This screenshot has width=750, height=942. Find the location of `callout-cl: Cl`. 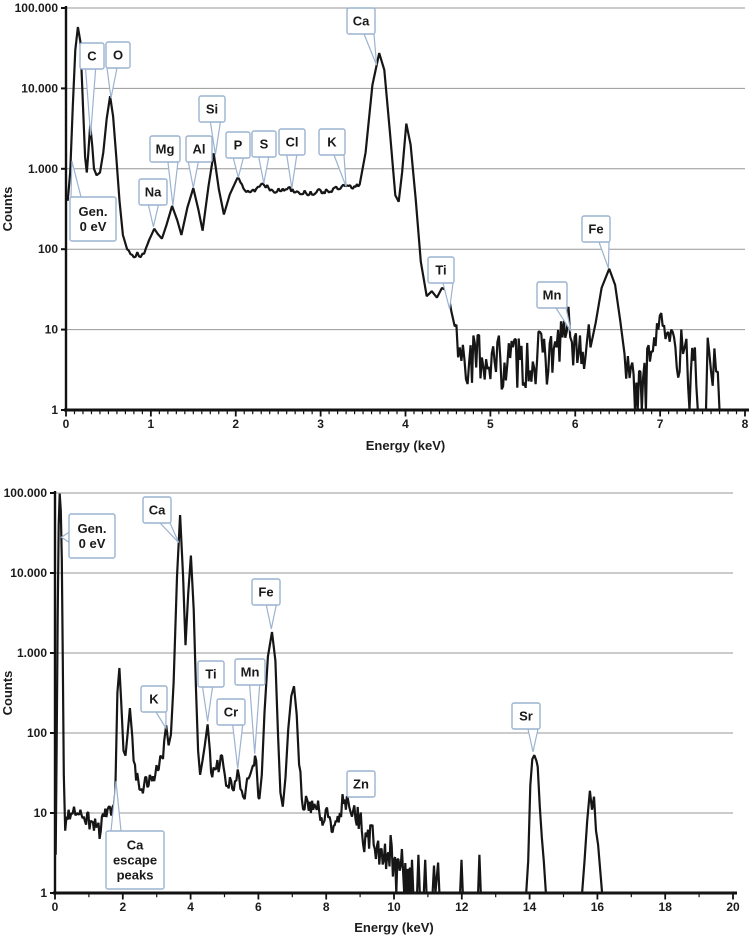

callout-cl: Cl is located at coordinates (292, 158).